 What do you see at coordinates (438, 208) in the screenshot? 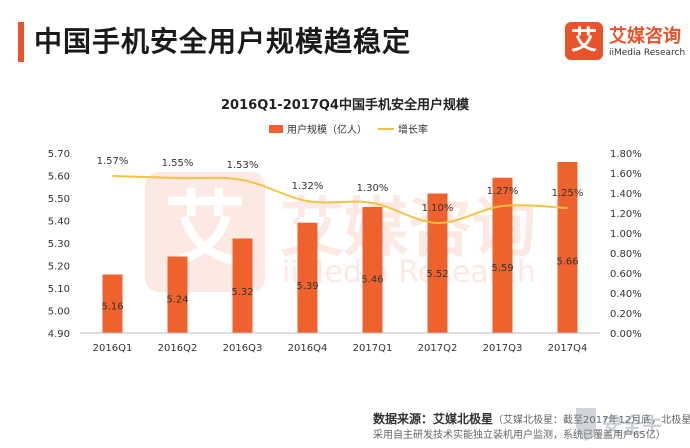
I see `line-value-label: 1.10%` at bounding box center [438, 208].